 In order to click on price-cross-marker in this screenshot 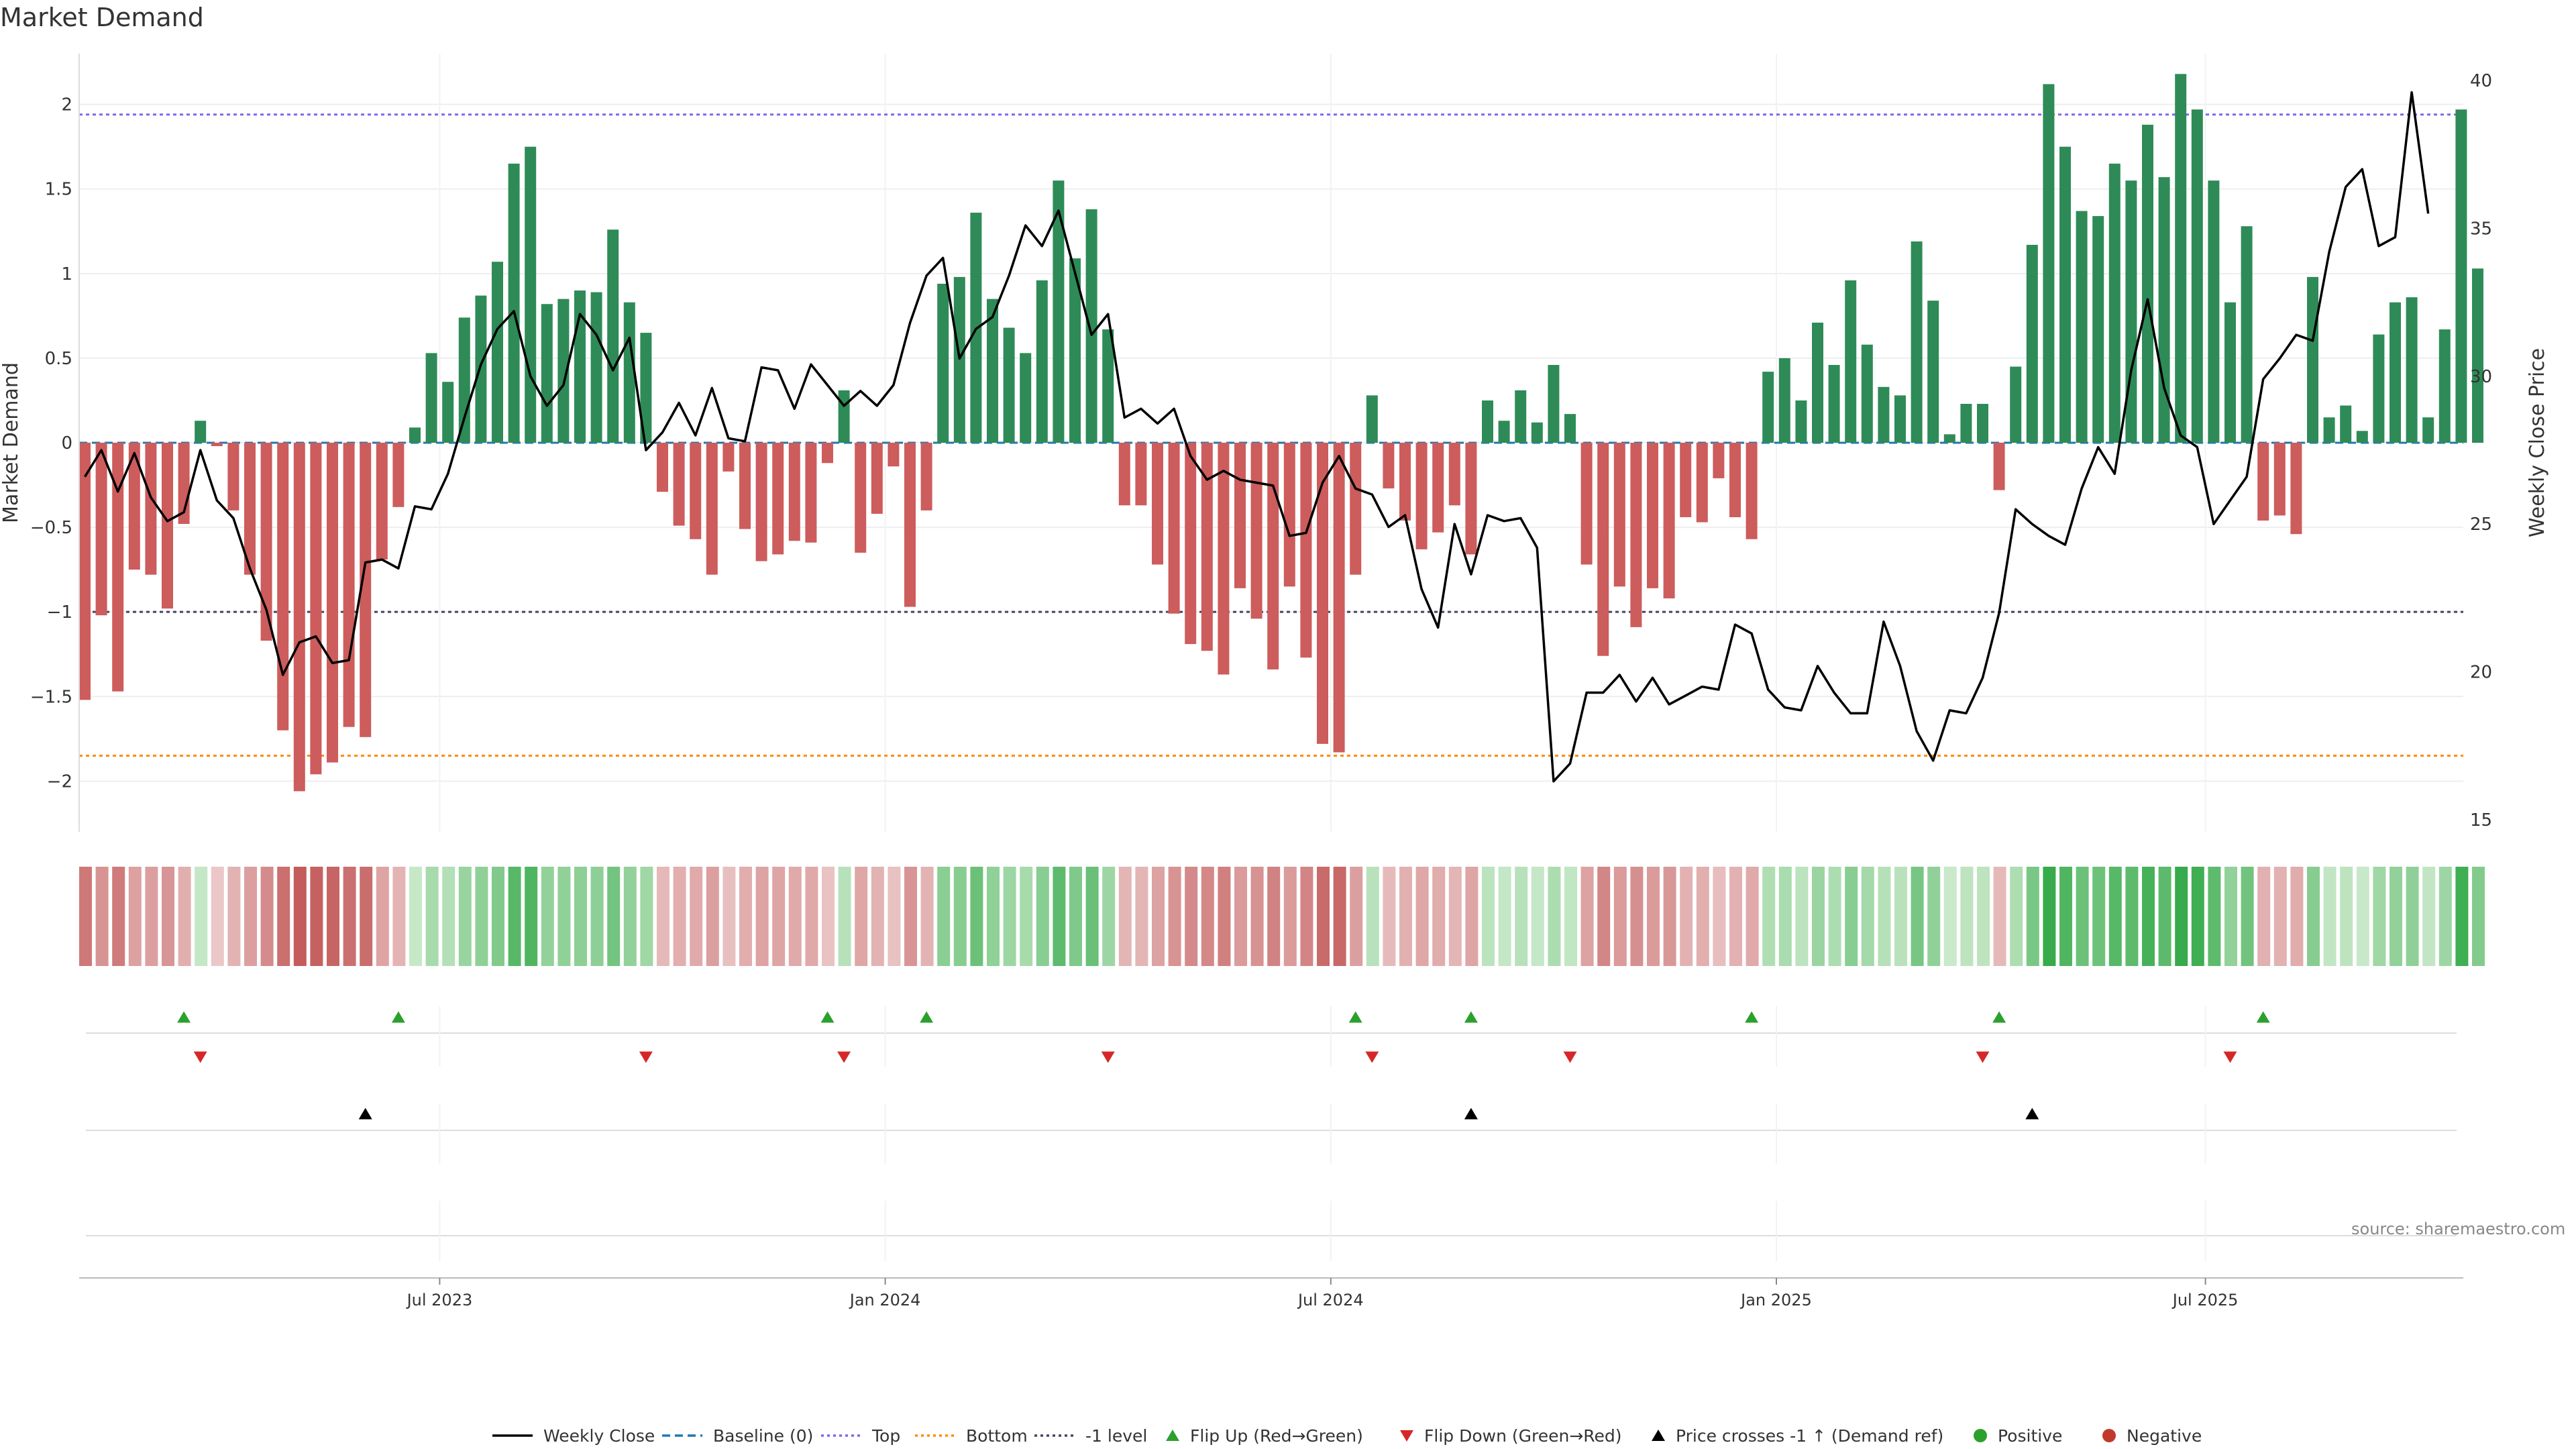, I will do `click(1471, 1114)`.